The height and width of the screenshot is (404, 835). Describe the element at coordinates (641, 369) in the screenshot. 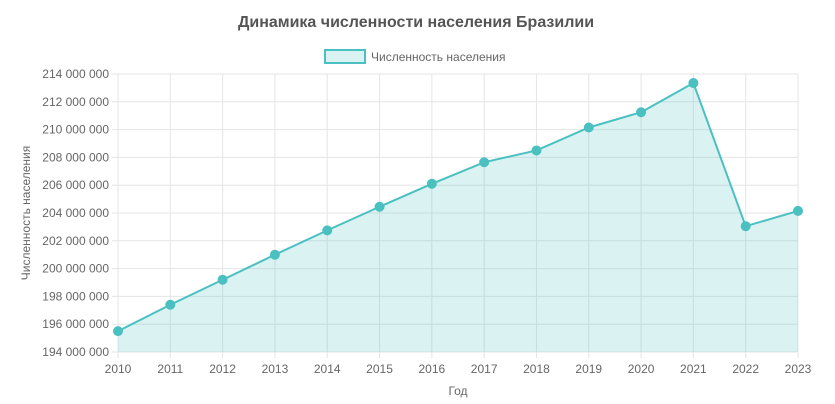

I see `x-tick-label: 2020` at that location.